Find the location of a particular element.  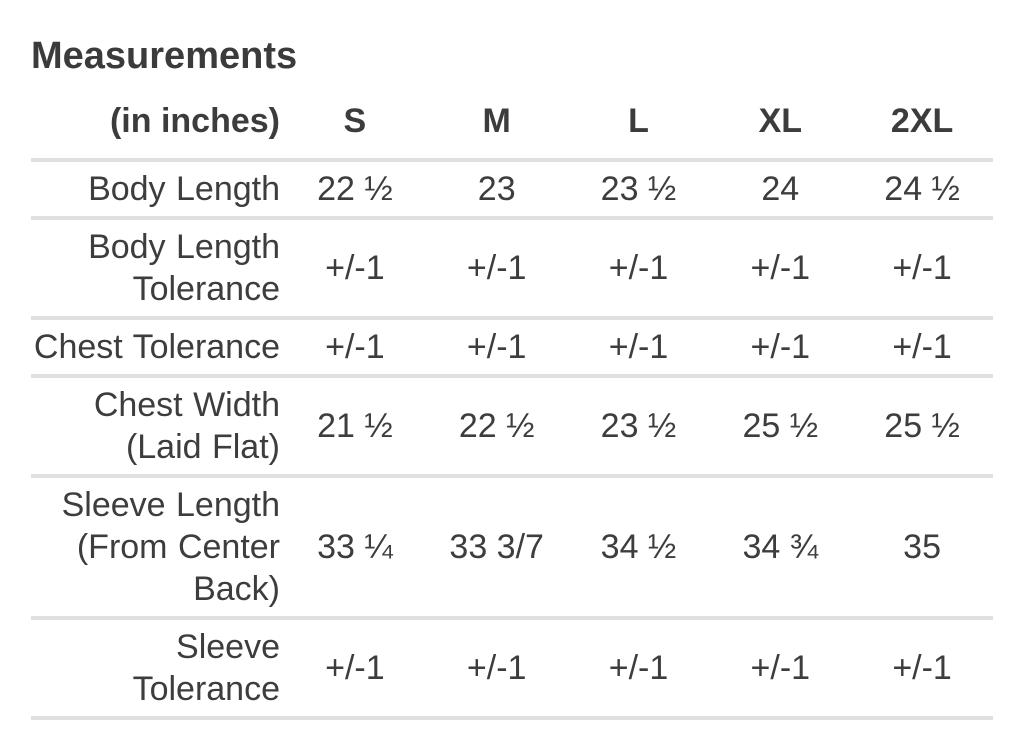

measurement-value: 34 ¾ is located at coordinates (780, 547).